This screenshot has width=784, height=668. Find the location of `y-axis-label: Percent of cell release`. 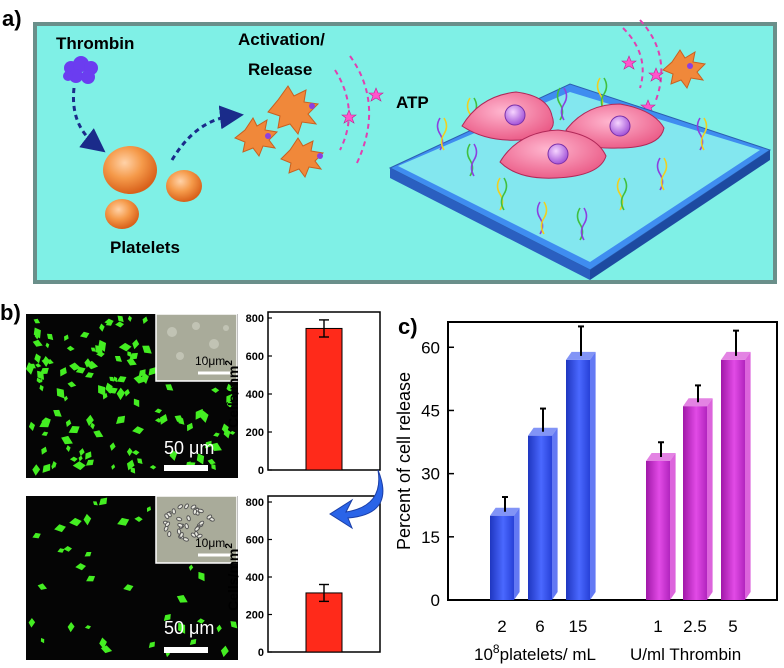

y-axis-label: Percent of cell release is located at coordinates (404, 461).